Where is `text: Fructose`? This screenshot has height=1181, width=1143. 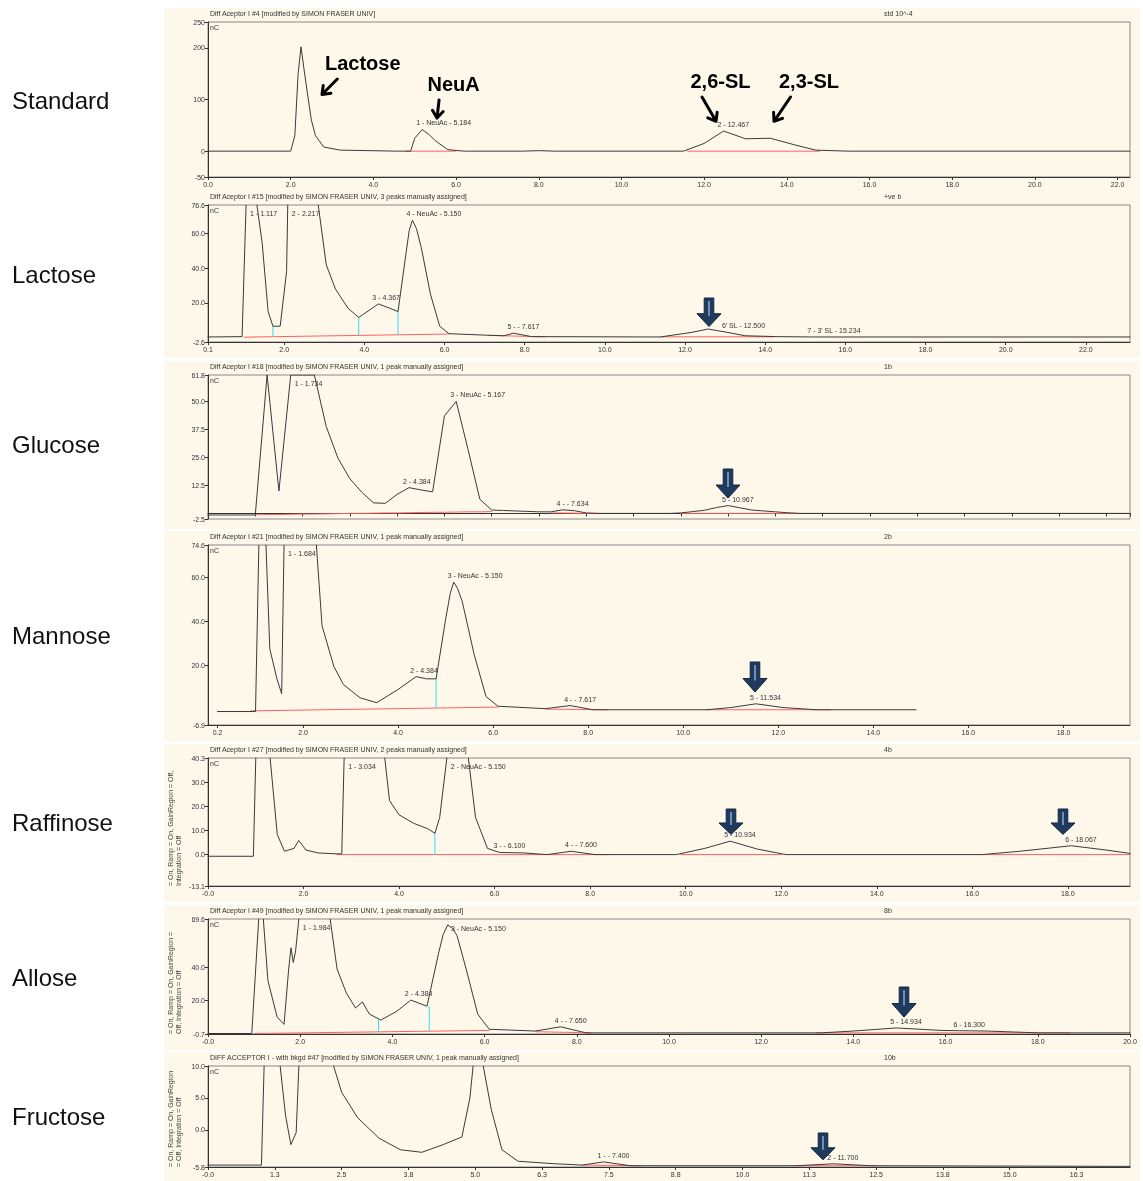 text: Fructose is located at coordinates (59, 1116).